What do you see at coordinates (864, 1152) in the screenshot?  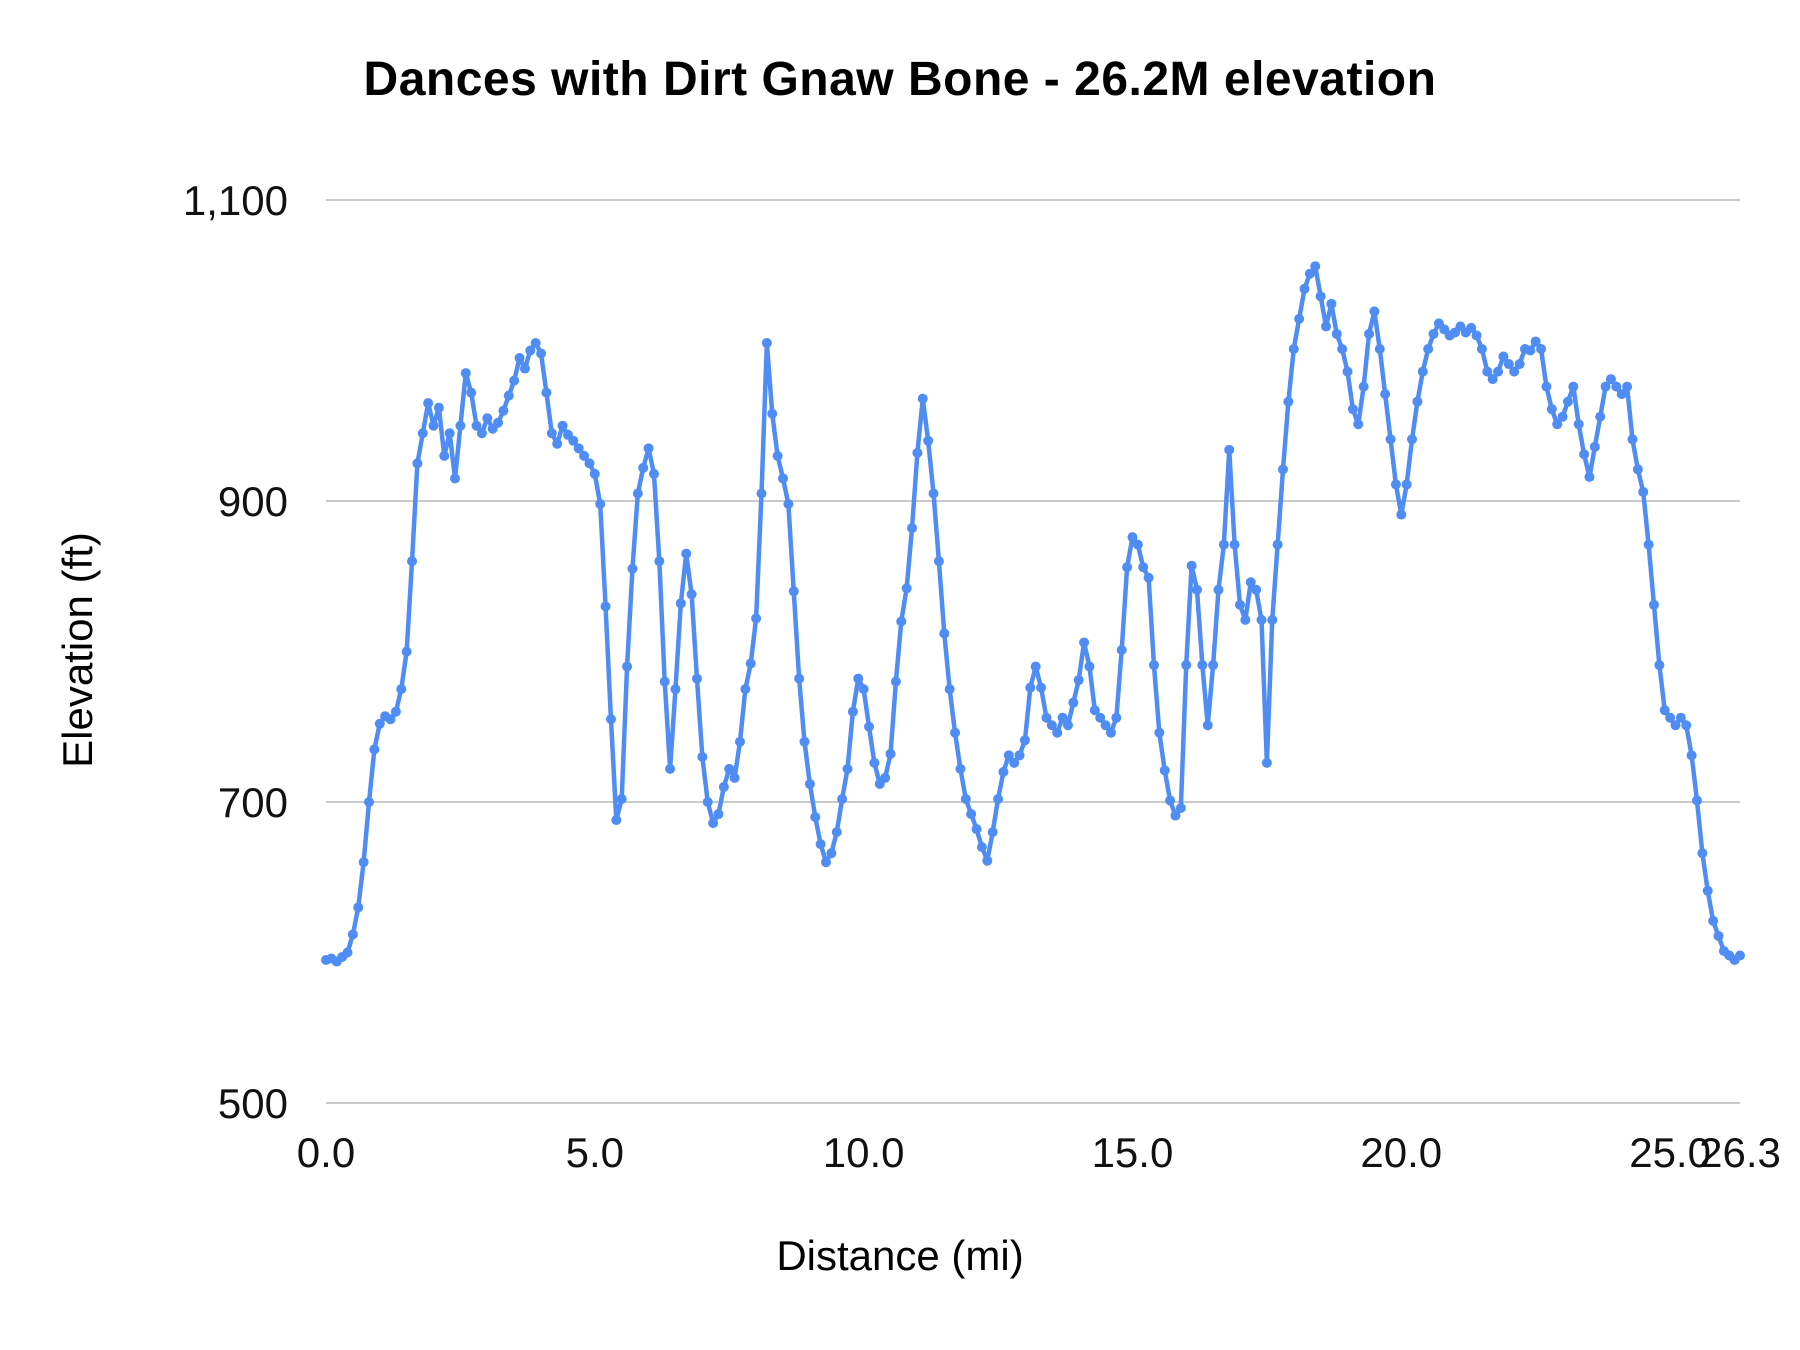 I see `x-tick-label: 10.0` at bounding box center [864, 1152].